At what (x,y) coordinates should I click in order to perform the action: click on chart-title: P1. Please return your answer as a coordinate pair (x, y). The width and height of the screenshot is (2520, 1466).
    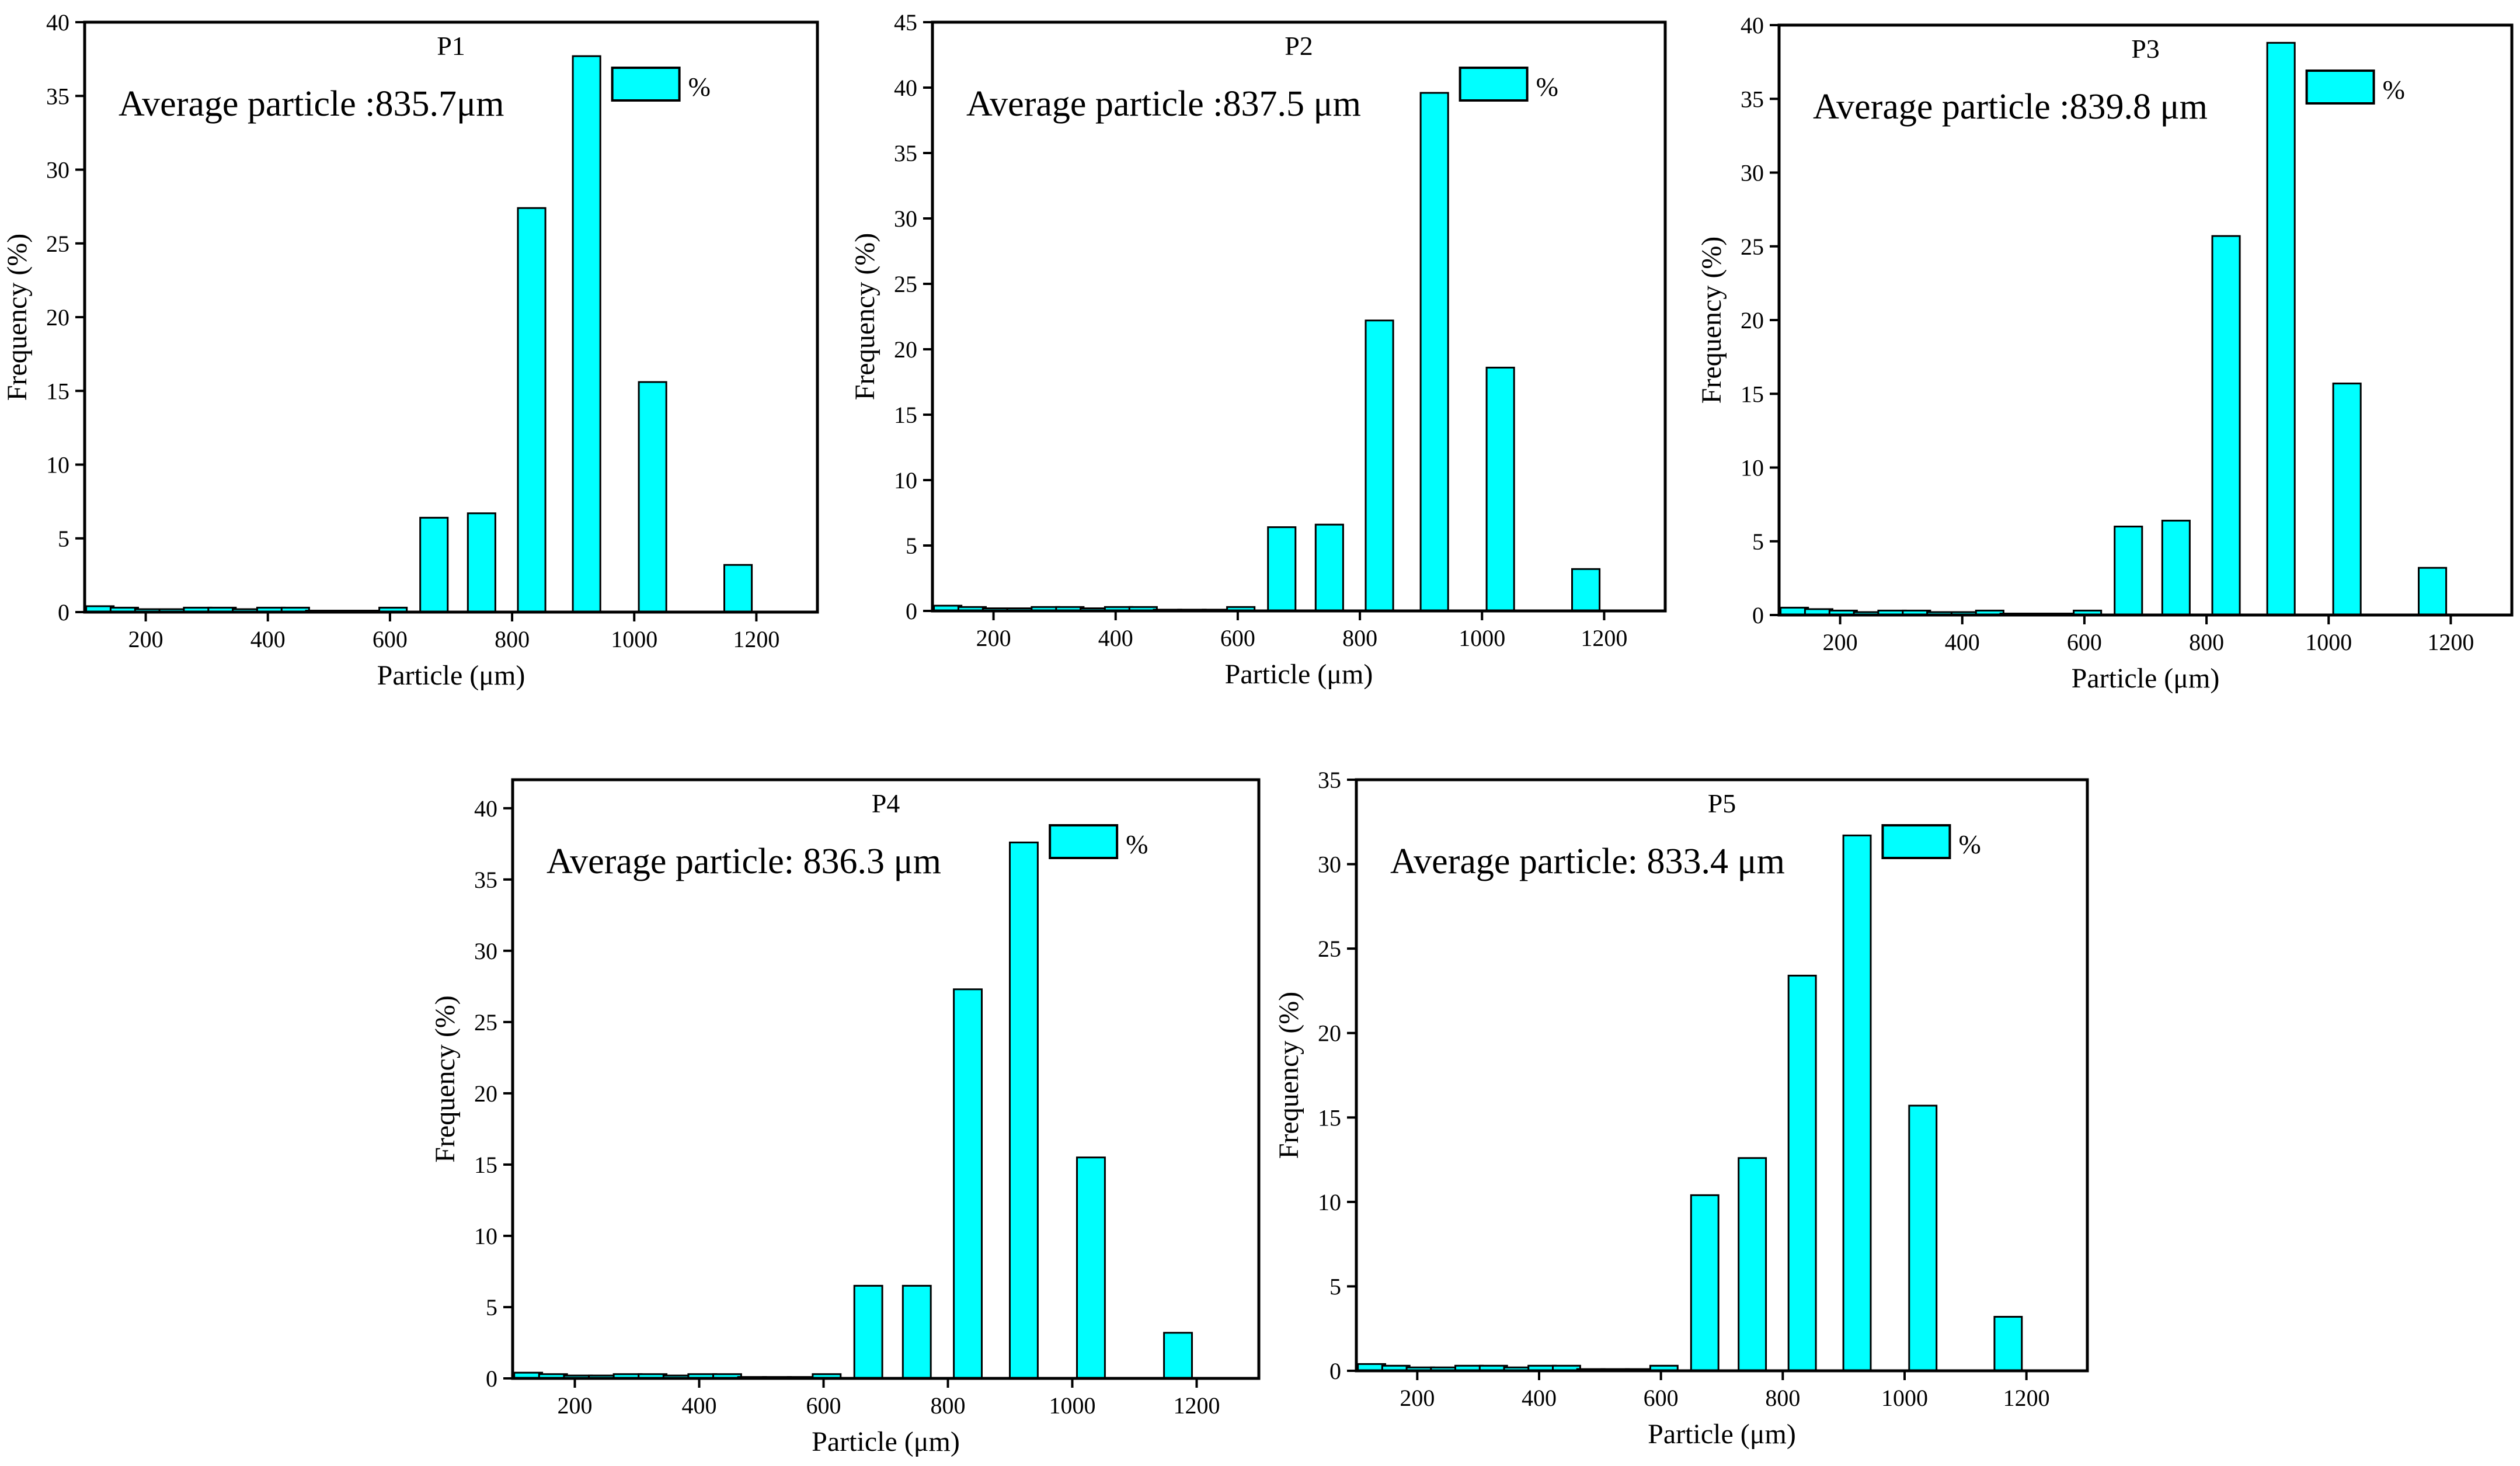
    Looking at the image, I should click on (451, 46).